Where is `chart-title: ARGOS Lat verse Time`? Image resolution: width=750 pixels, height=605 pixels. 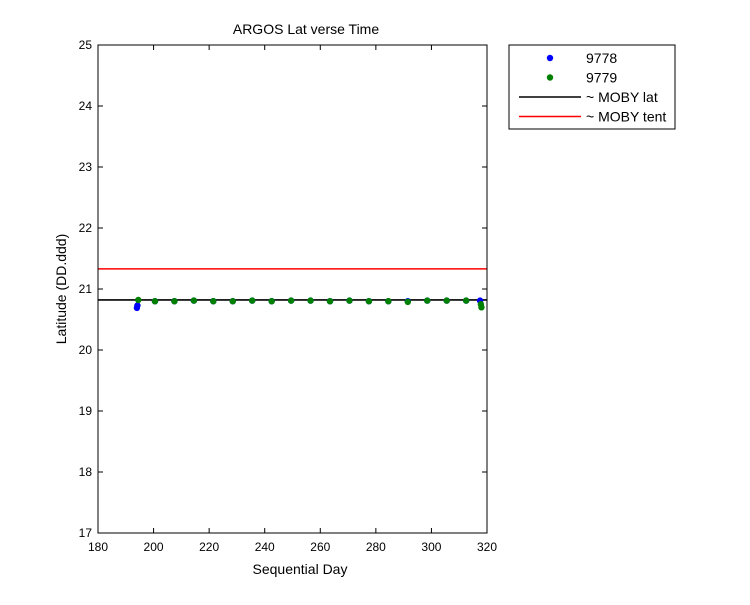 chart-title: ARGOS Lat verse Time is located at coordinates (306, 29).